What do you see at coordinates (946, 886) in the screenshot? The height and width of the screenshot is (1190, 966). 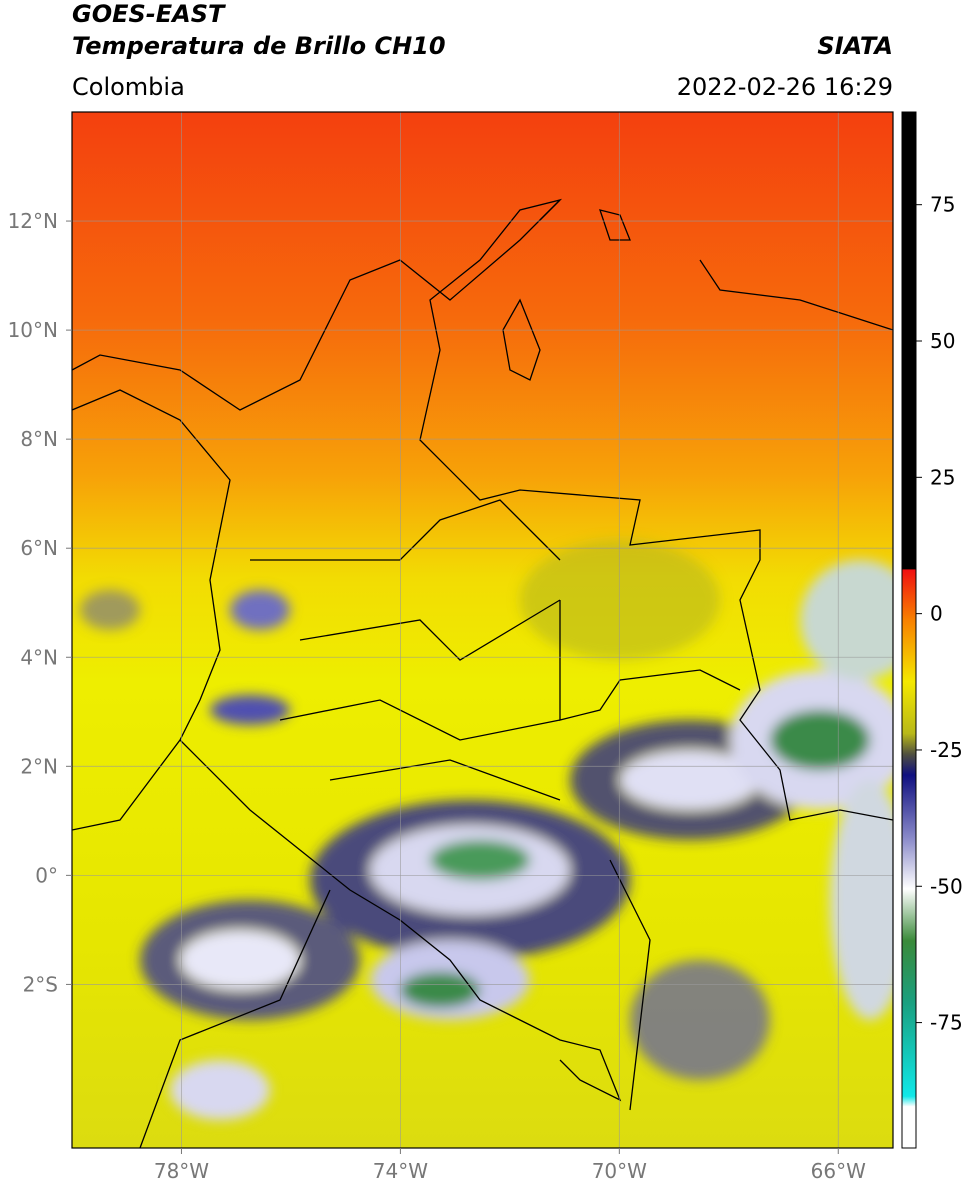 I see `colorbar-label: -50` at bounding box center [946, 886].